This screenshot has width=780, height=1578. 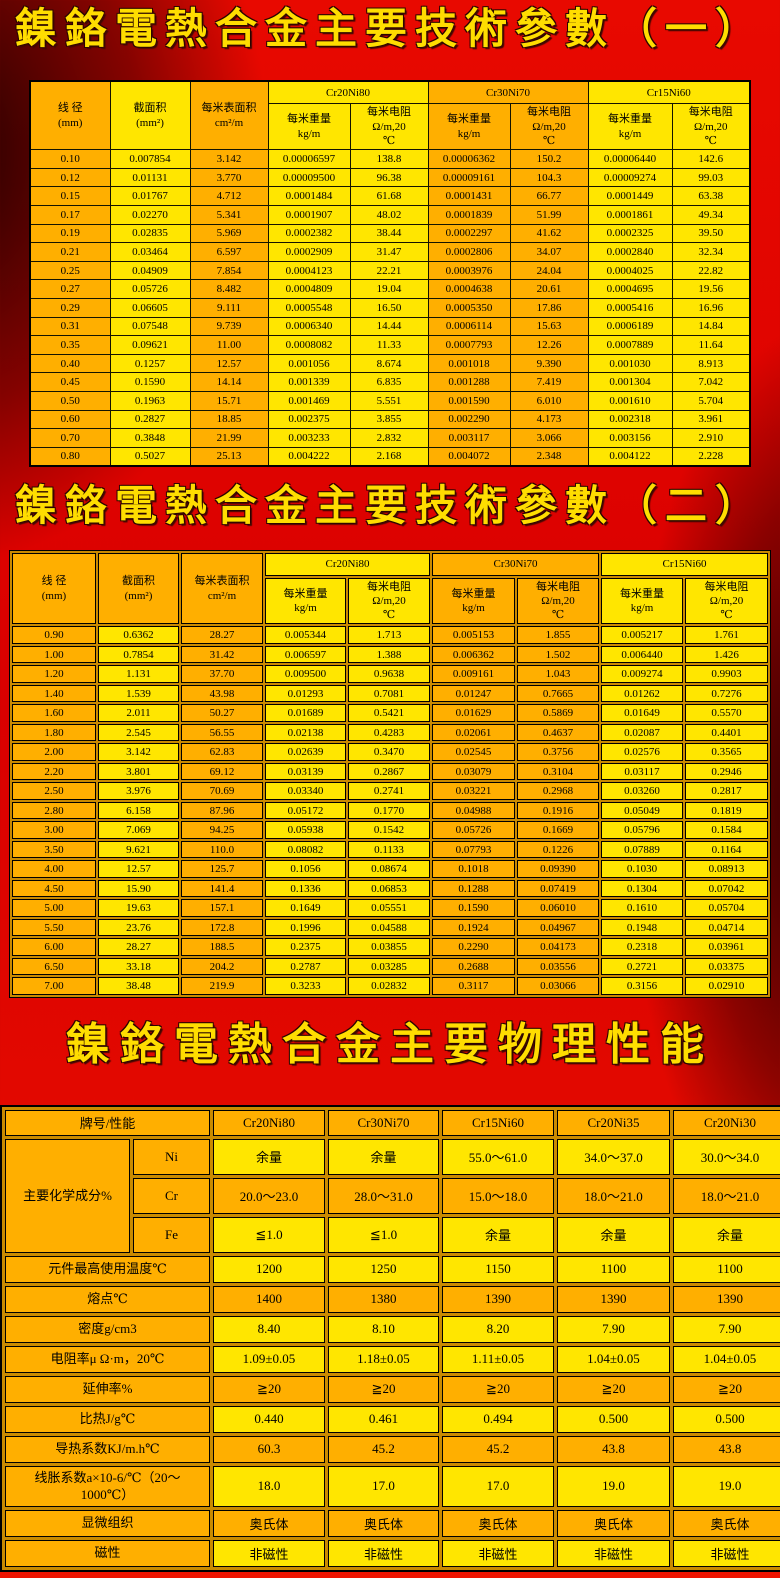 I want to click on cell-value: 69.12, so click(x=222, y=771).